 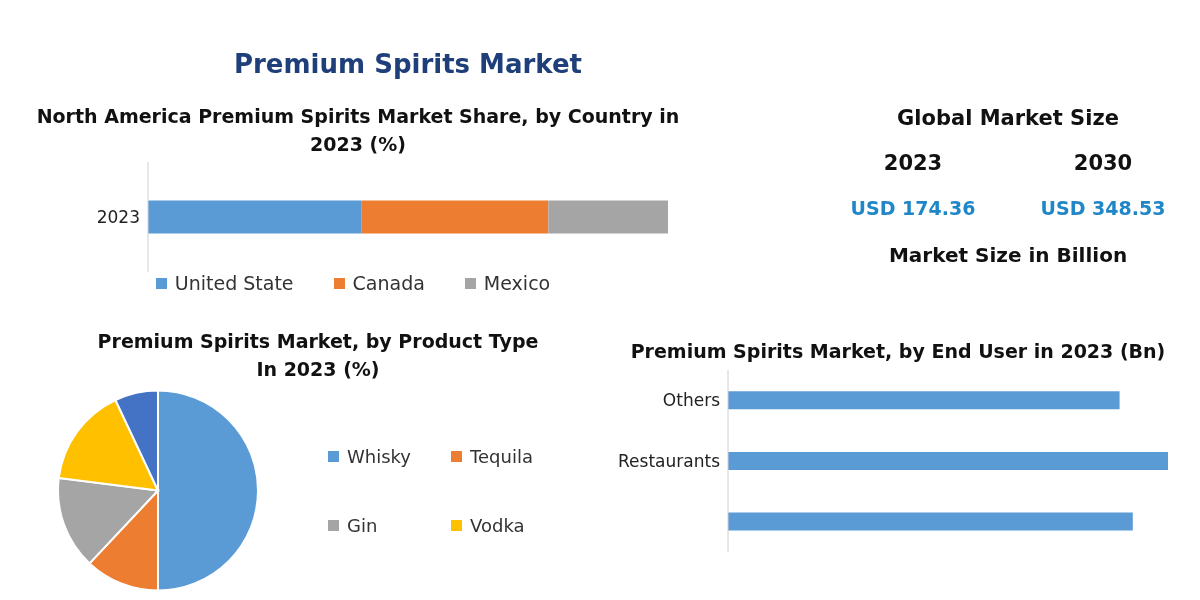 What do you see at coordinates (913, 208) in the screenshot?
I see `text: USD 174.36` at bounding box center [913, 208].